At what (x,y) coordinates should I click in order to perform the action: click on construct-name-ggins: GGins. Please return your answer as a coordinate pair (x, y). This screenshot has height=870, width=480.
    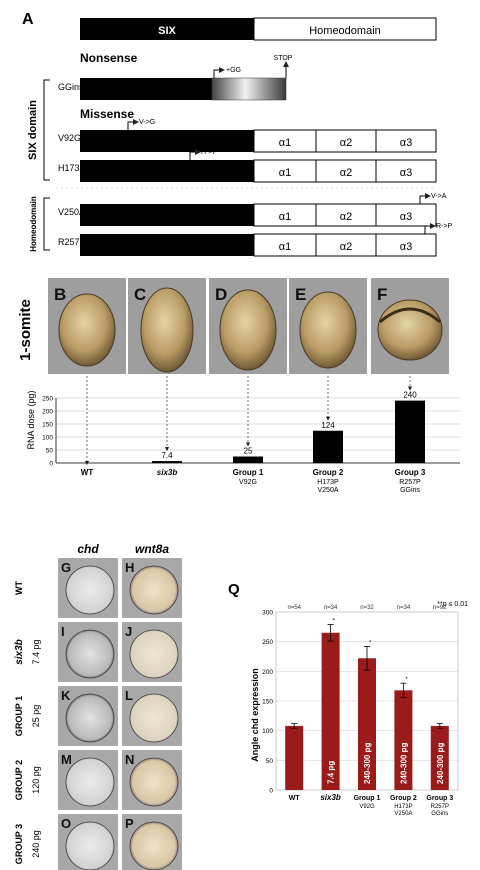
    Looking at the image, I should click on (71, 87).